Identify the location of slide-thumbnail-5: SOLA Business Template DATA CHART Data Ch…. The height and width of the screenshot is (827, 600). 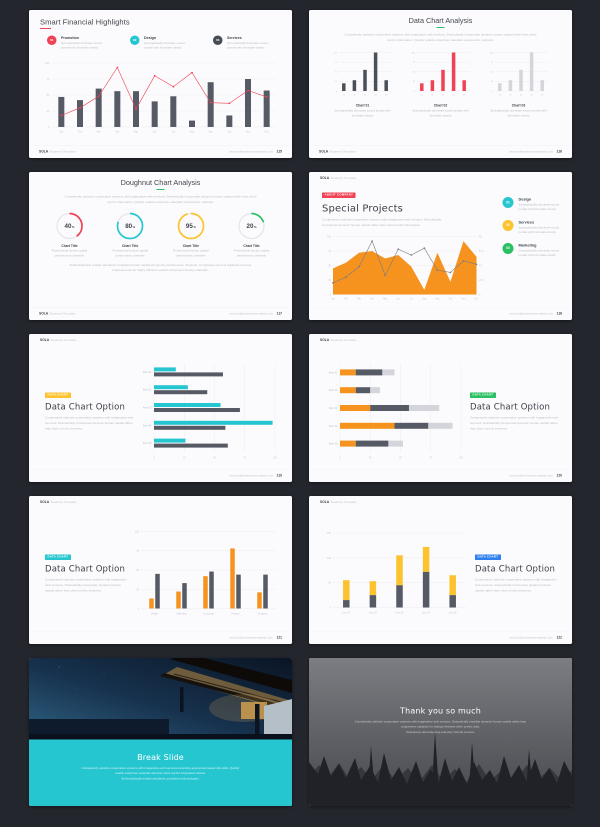
(160, 408).